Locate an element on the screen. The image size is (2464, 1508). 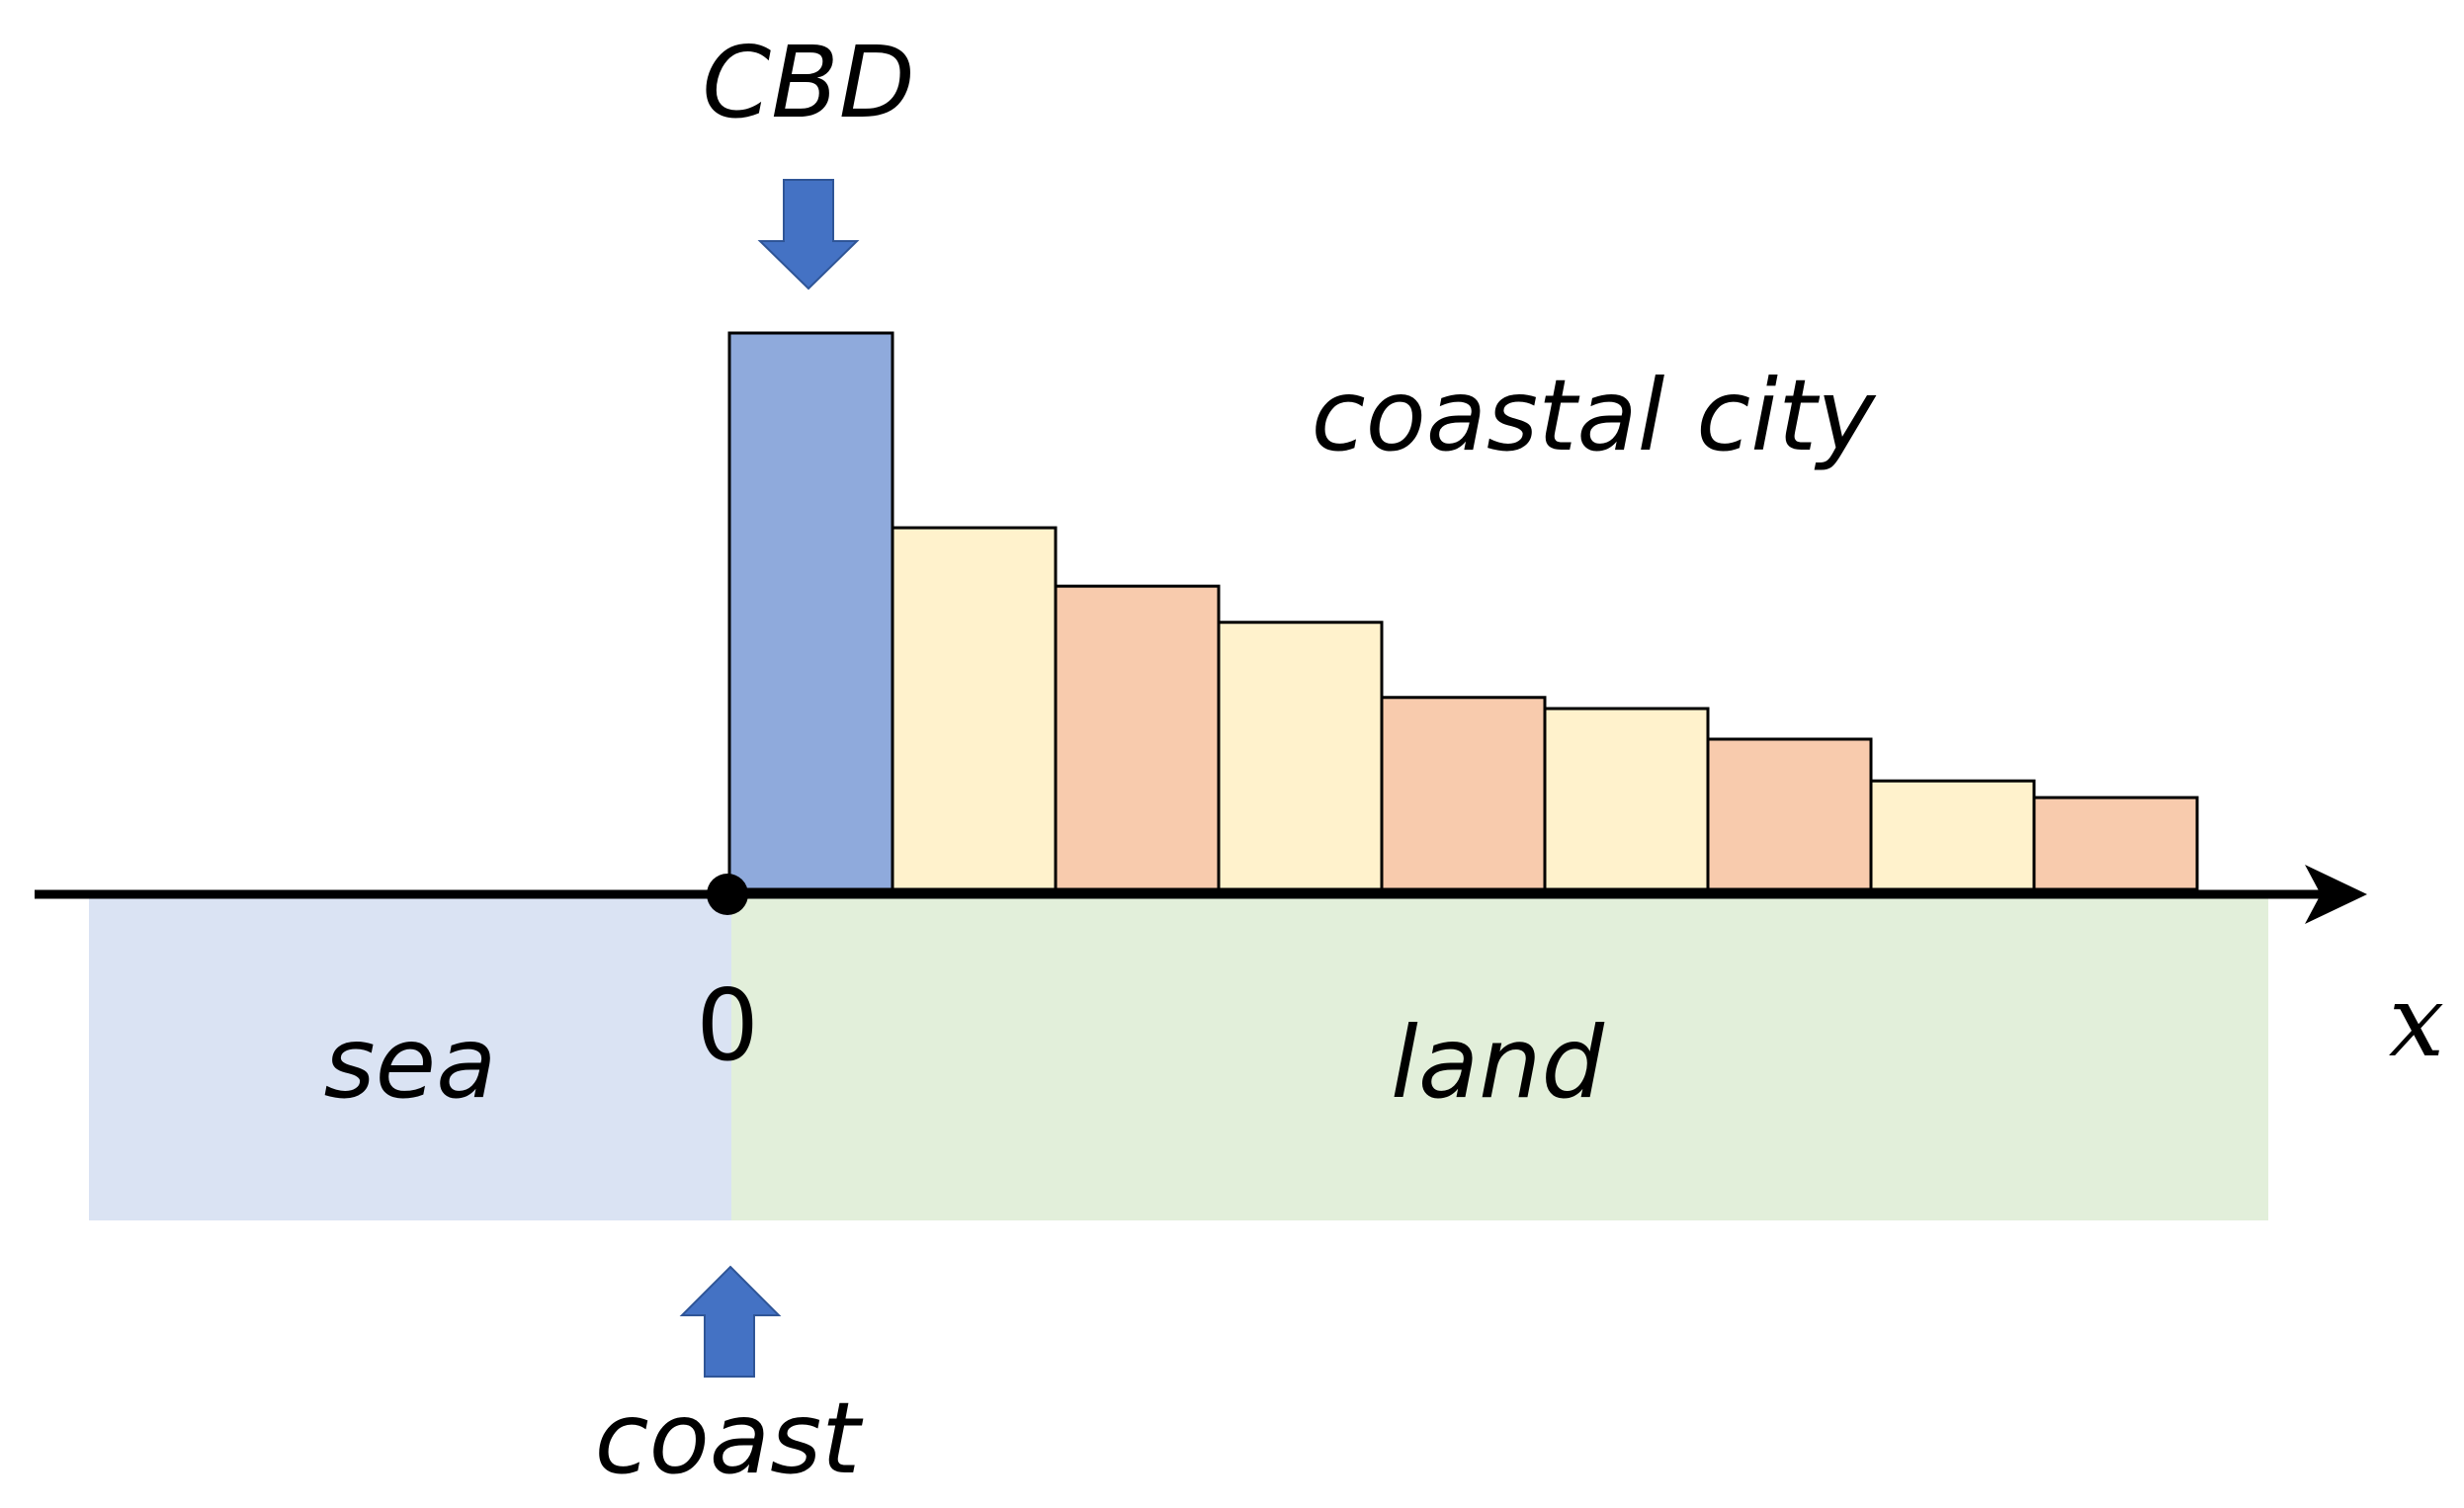
sea-label: sea is located at coordinates (411, 1063).